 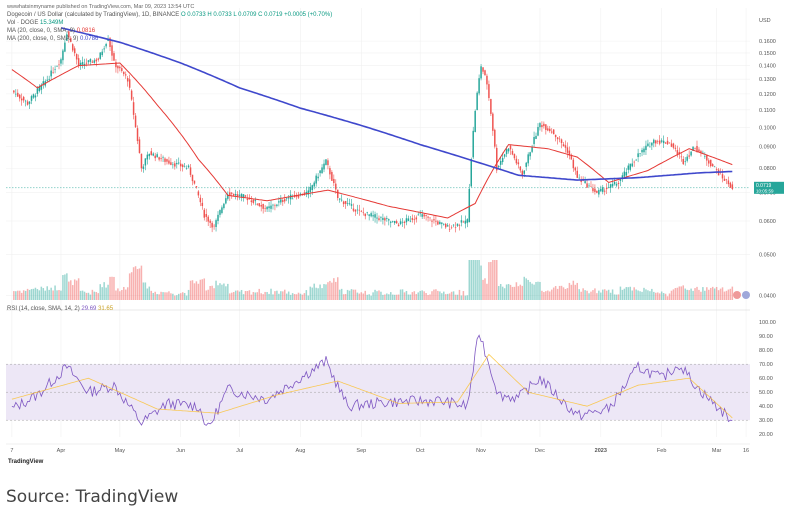 What do you see at coordinates (52, 39) in the screenshot?
I see `ma200-legend: MA (200, close, 0, SMA, 9) 0.0786` at bounding box center [52, 39].